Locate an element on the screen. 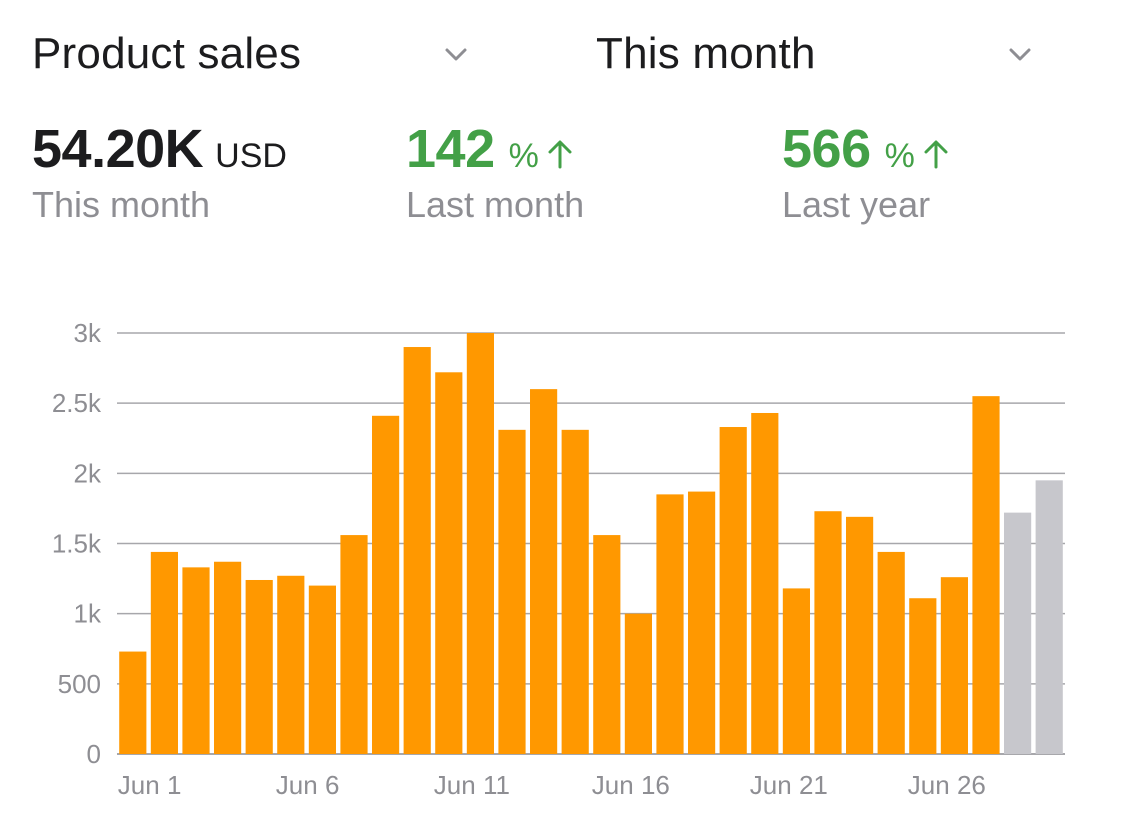 This screenshot has height=840, width=1125. x-axis-ticks: Jun 1 Jun 6 Jun 11 Jun 16 Jun 21 Jun 26 is located at coordinates (552, 785).